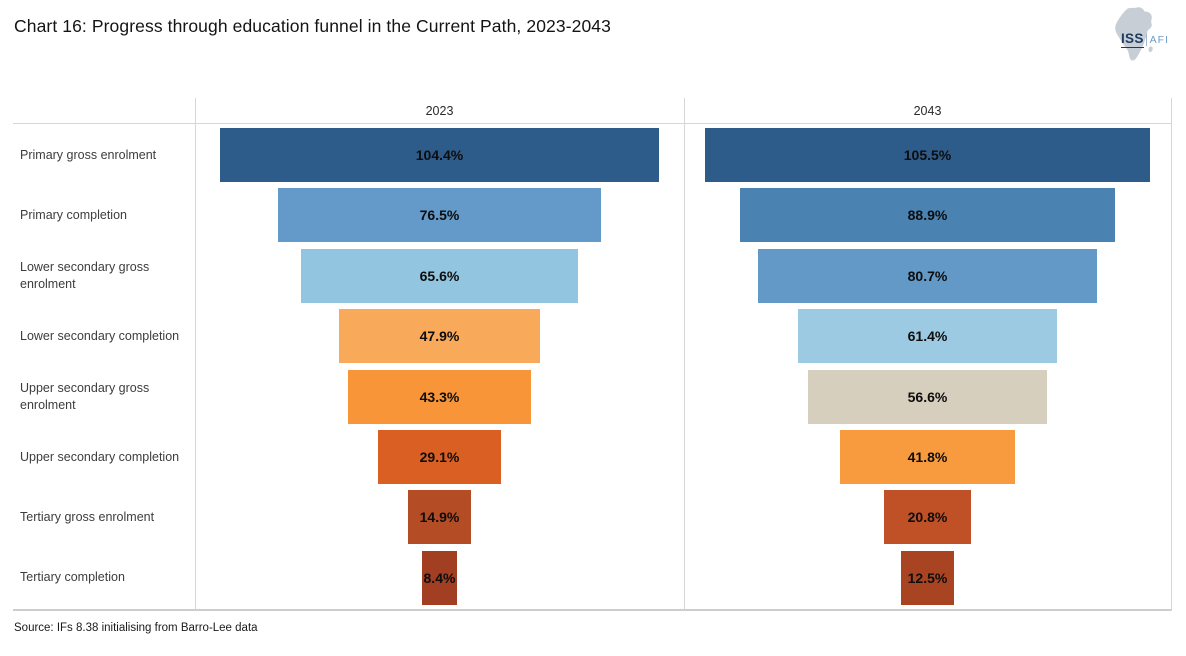 This screenshot has height=656, width=1186. I want to click on africa-map-icon, so click(1134, 34).